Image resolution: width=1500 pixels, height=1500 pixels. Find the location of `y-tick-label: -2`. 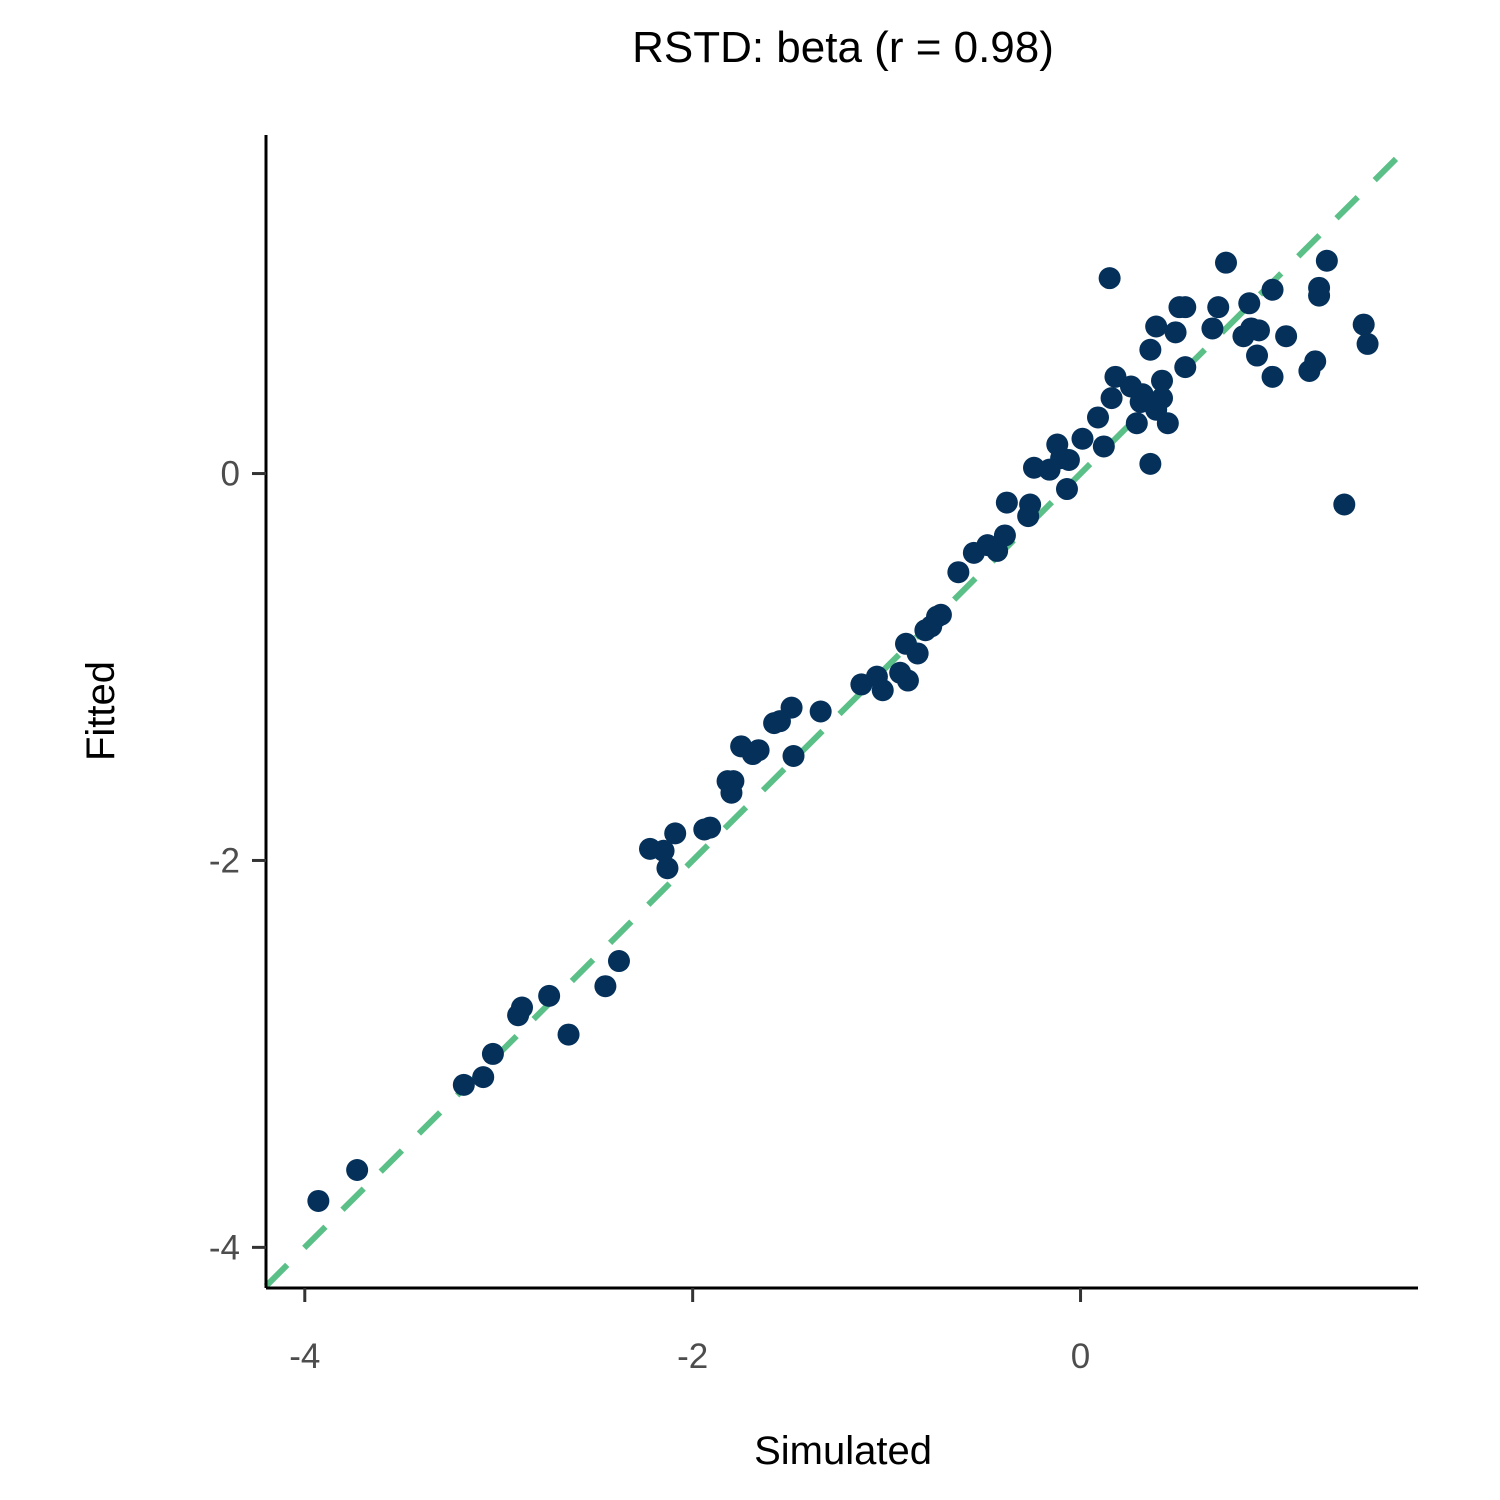

y-tick-label: -2 is located at coordinates (224, 860).